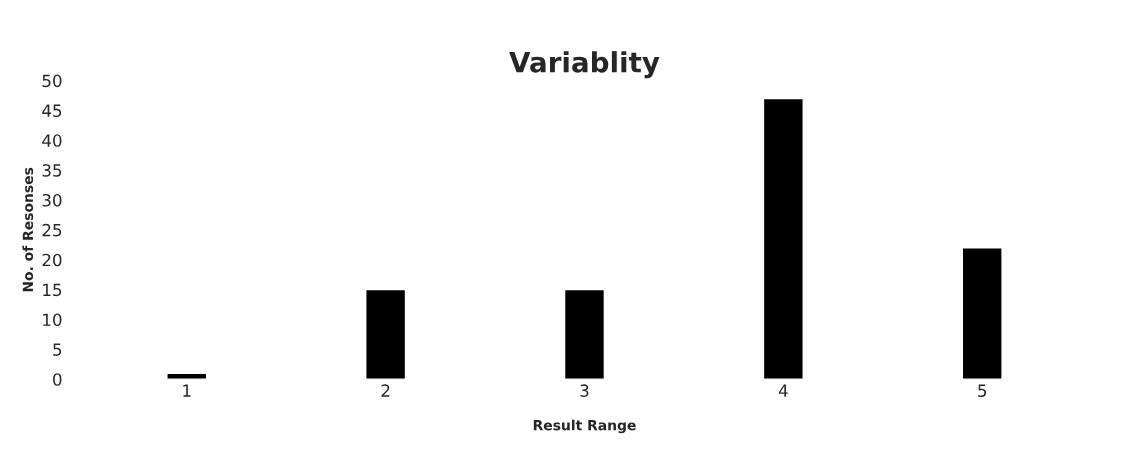  What do you see at coordinates (52, 320) in the screenshot?
I see `y-tick-label: 10` at bounding box center [52, 320].